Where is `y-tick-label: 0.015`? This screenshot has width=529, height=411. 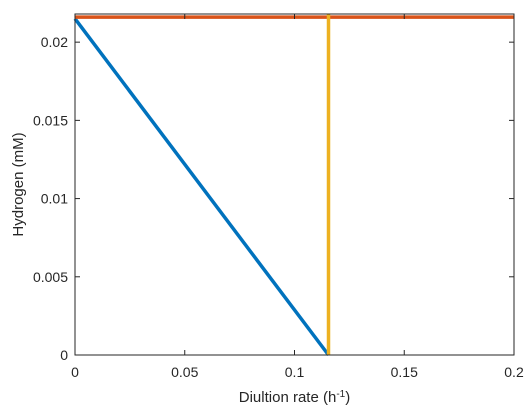
y-tick-label: 0.015 is located at coordinates (50, 120).